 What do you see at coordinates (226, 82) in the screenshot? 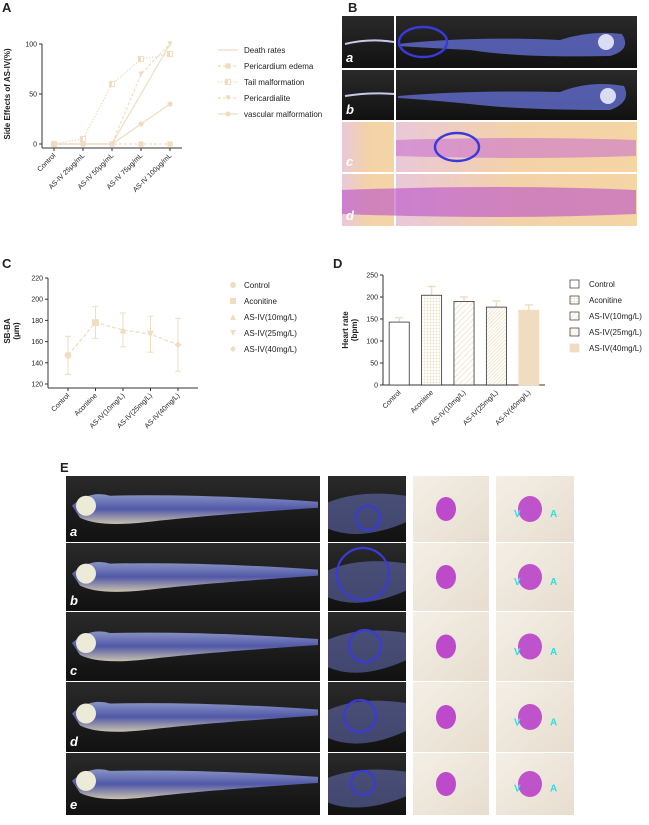
I see `legend-marker-fill` at bounding box center [226, 82].